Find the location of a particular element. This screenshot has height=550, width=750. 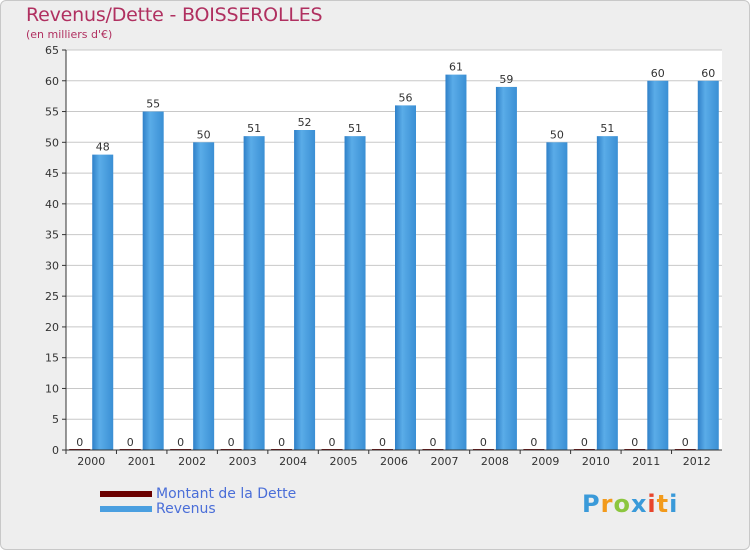

y-tick-label: 55 is located at coordinates (52, 112).